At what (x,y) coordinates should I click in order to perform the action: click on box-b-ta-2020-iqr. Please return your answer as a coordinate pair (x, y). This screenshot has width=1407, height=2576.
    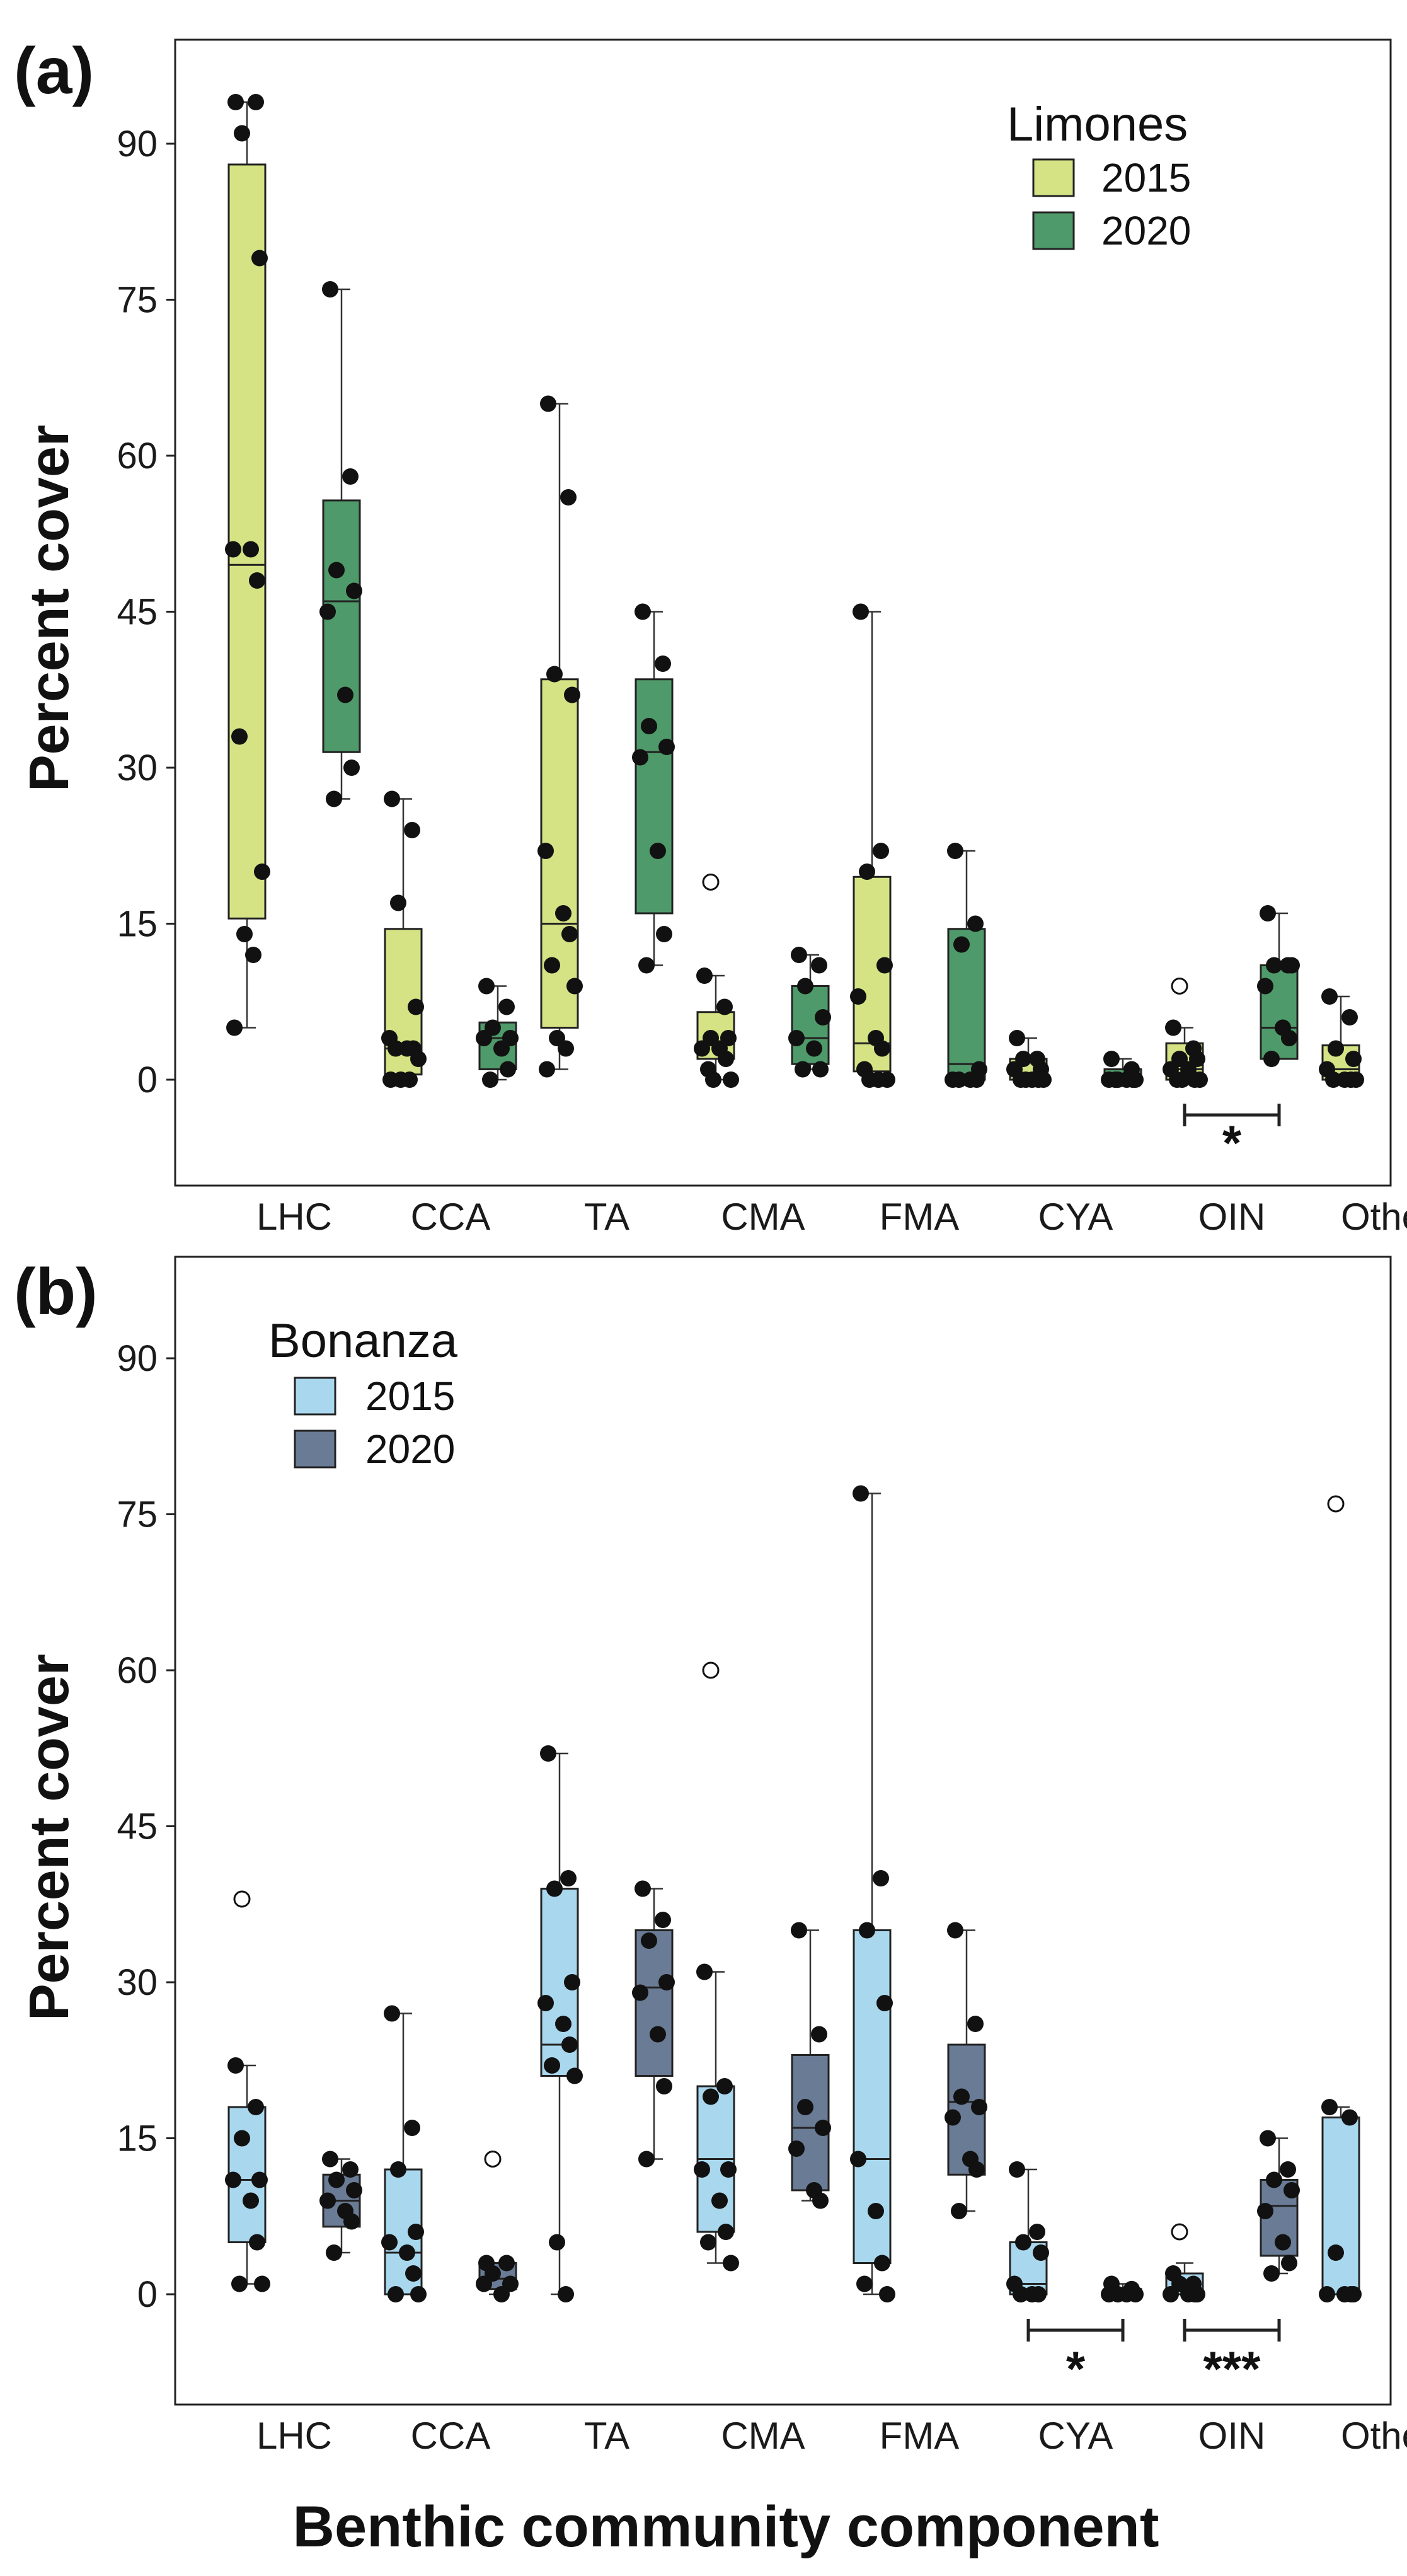
    Looking at the image, I should click on (654, 2003).